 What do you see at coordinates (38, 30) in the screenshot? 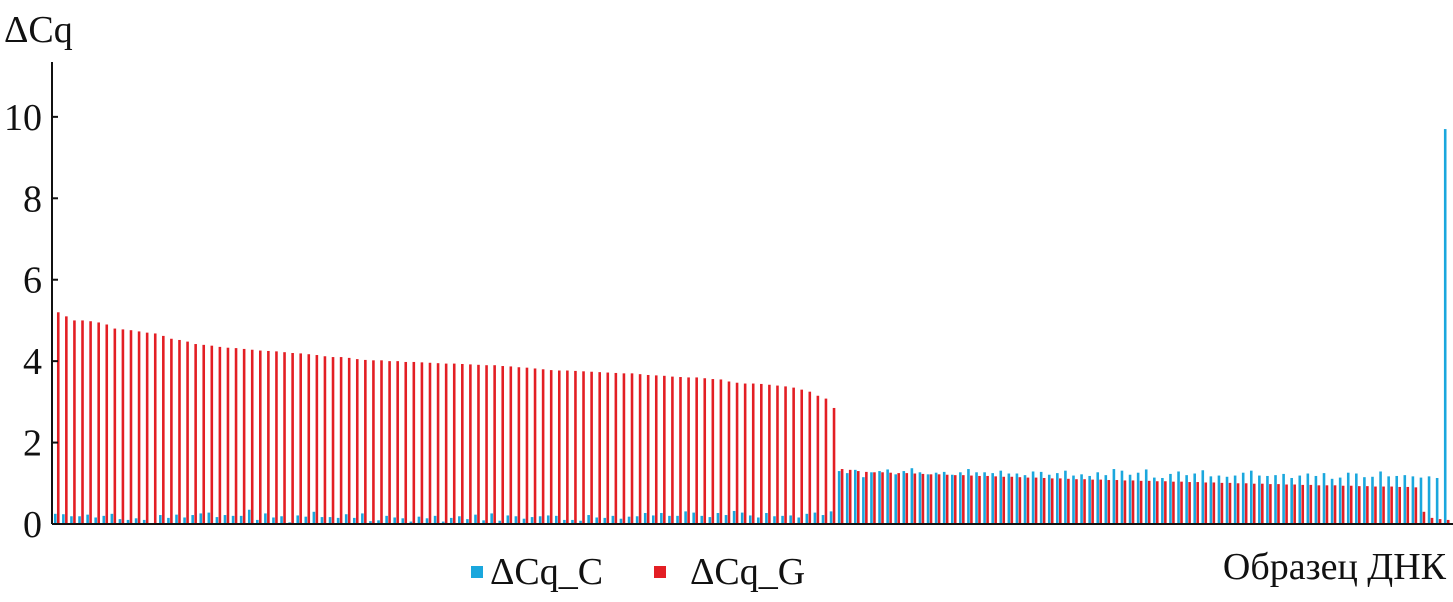
I see `y-axis-title: ΔCq` at bounding box center [38, 30].